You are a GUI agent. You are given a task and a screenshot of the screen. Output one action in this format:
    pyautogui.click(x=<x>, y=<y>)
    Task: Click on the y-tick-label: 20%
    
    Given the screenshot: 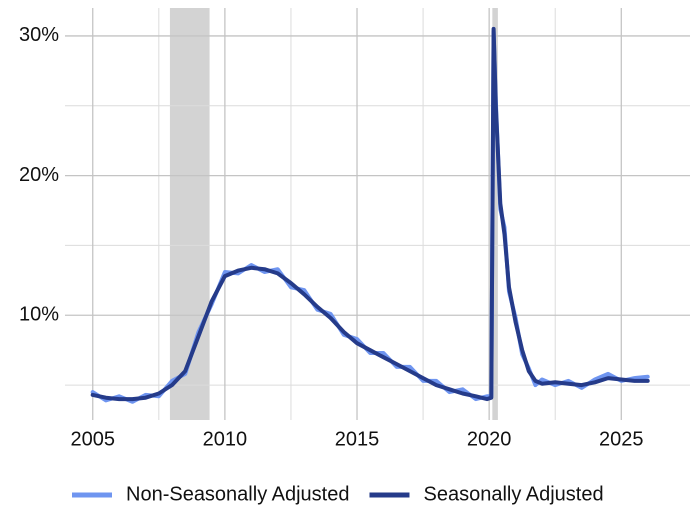 What is the action you would take?
    pyautogui.click(x=39, y=175)
    